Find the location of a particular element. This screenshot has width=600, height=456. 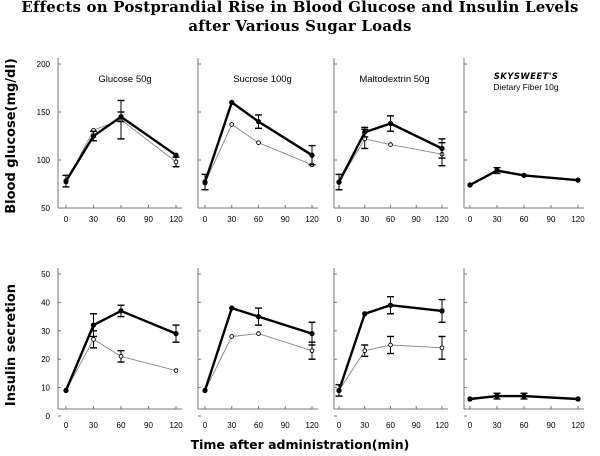

x-axis-label: Time after administration(min) is located at coordinates (300, 444).